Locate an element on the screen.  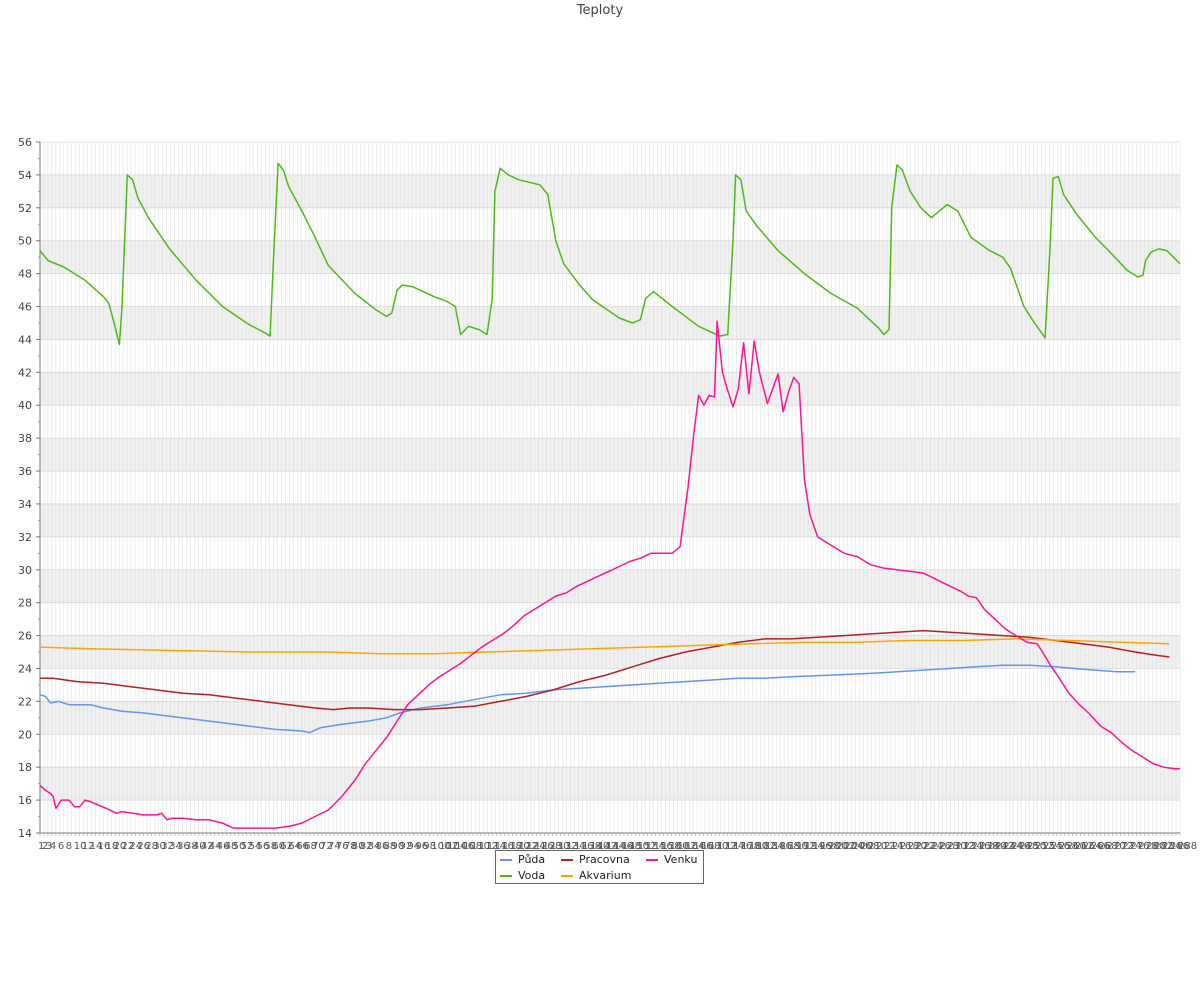
x-tick-label: 270 is located at coordinates (1116, 846).